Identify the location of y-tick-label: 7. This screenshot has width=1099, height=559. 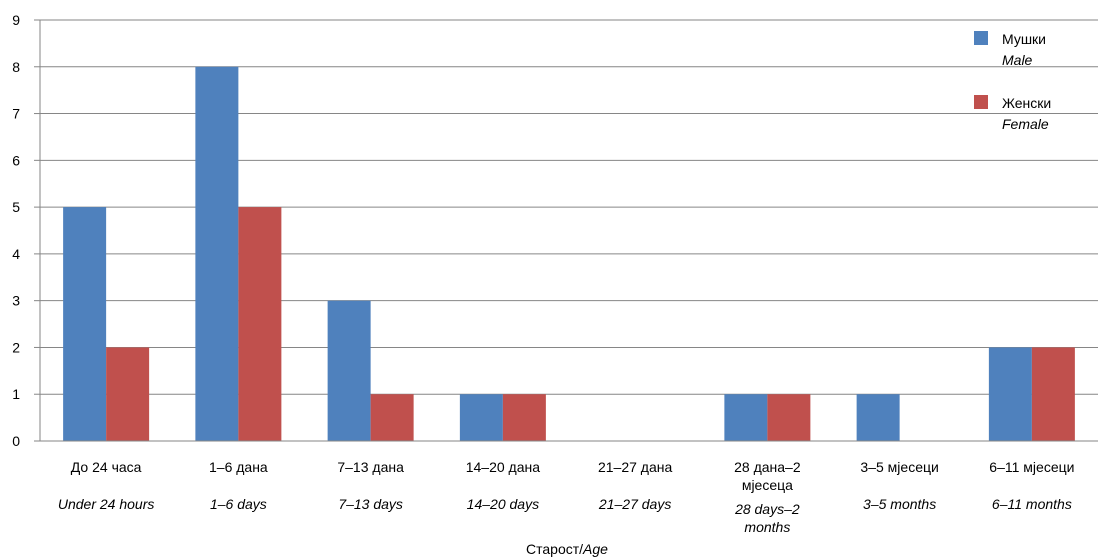
(16, 114).